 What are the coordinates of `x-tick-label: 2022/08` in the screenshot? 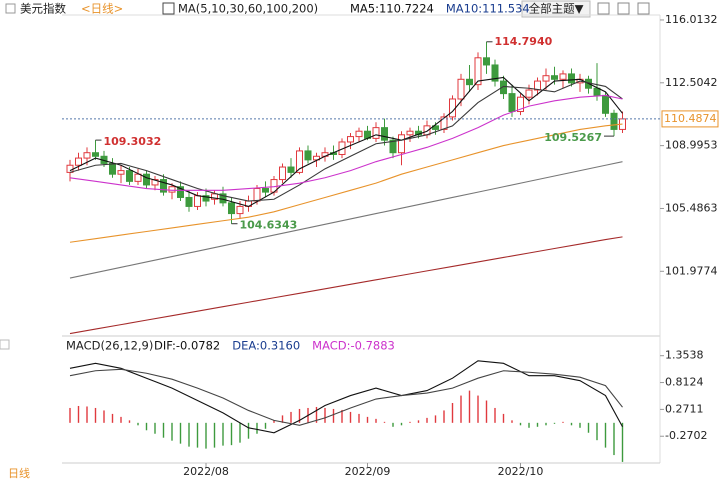 It's located at (206, 471).